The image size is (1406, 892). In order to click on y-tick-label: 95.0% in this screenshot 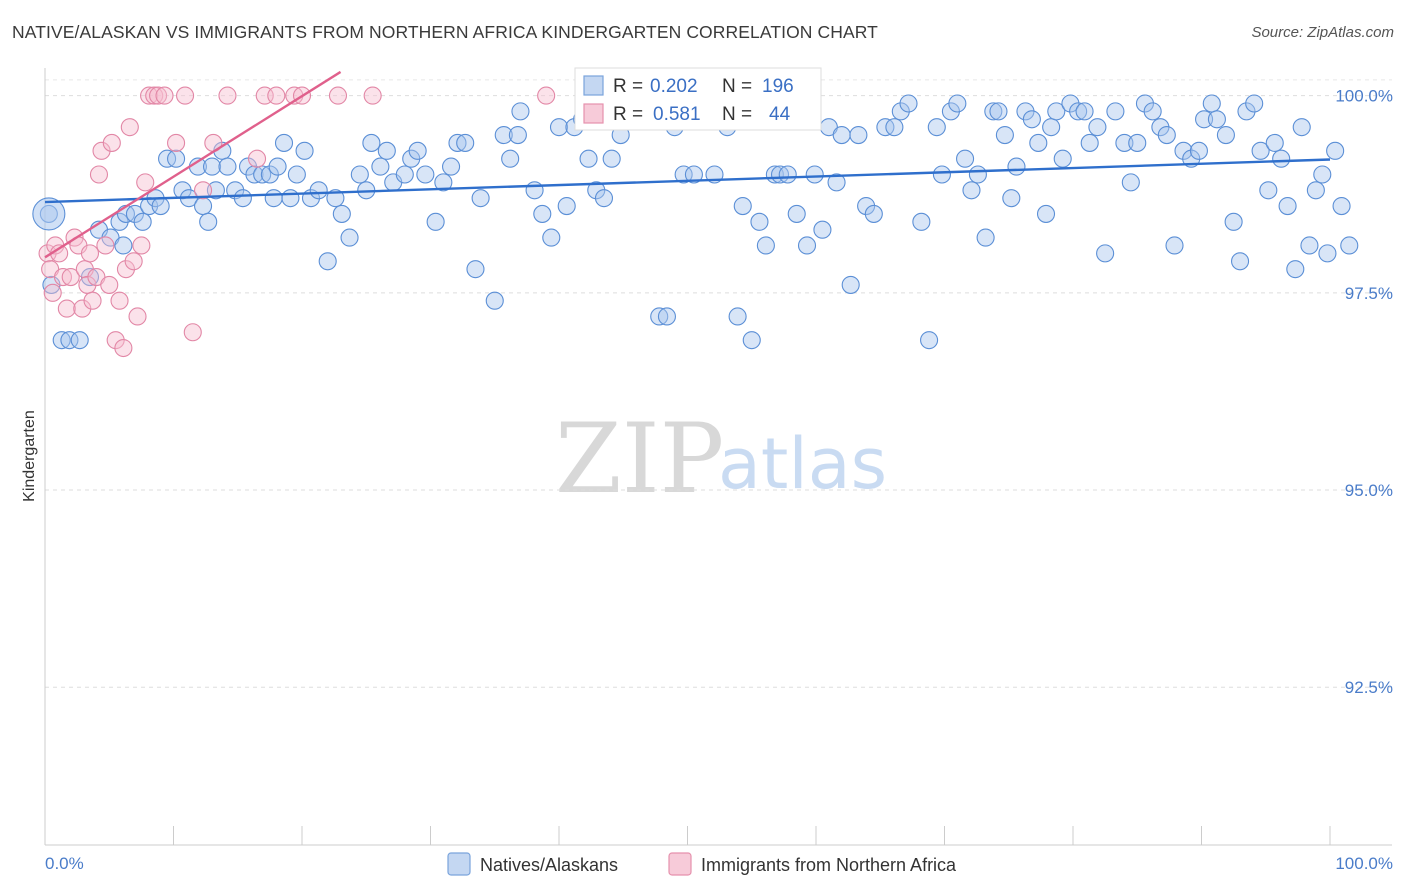, I will do `click(1369, 490)`.